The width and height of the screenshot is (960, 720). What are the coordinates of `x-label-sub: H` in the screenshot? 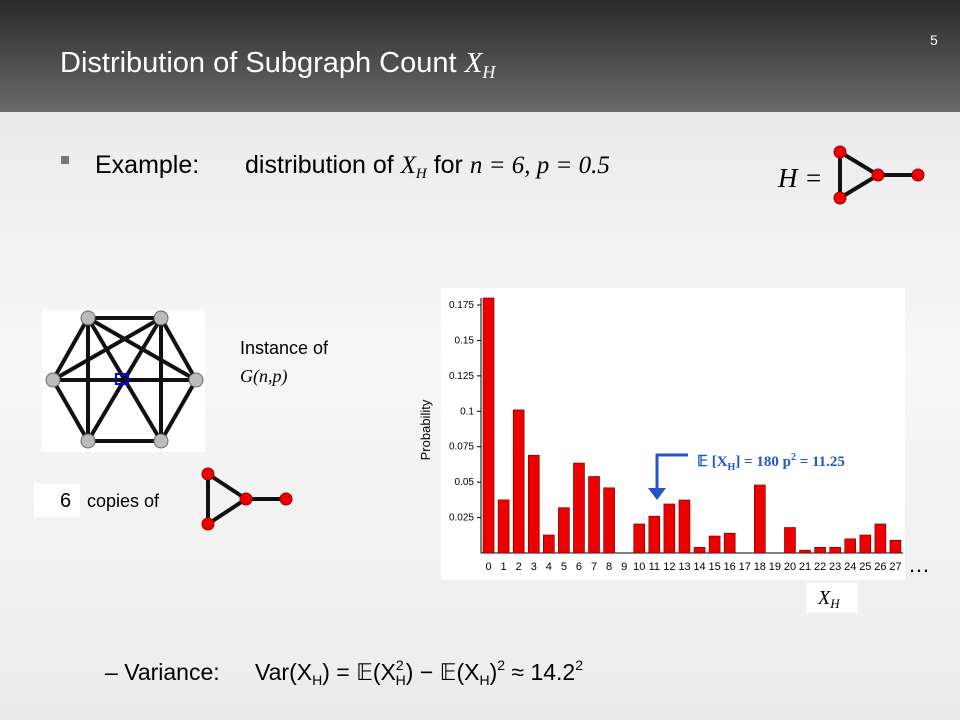 It's located at (834, 603).